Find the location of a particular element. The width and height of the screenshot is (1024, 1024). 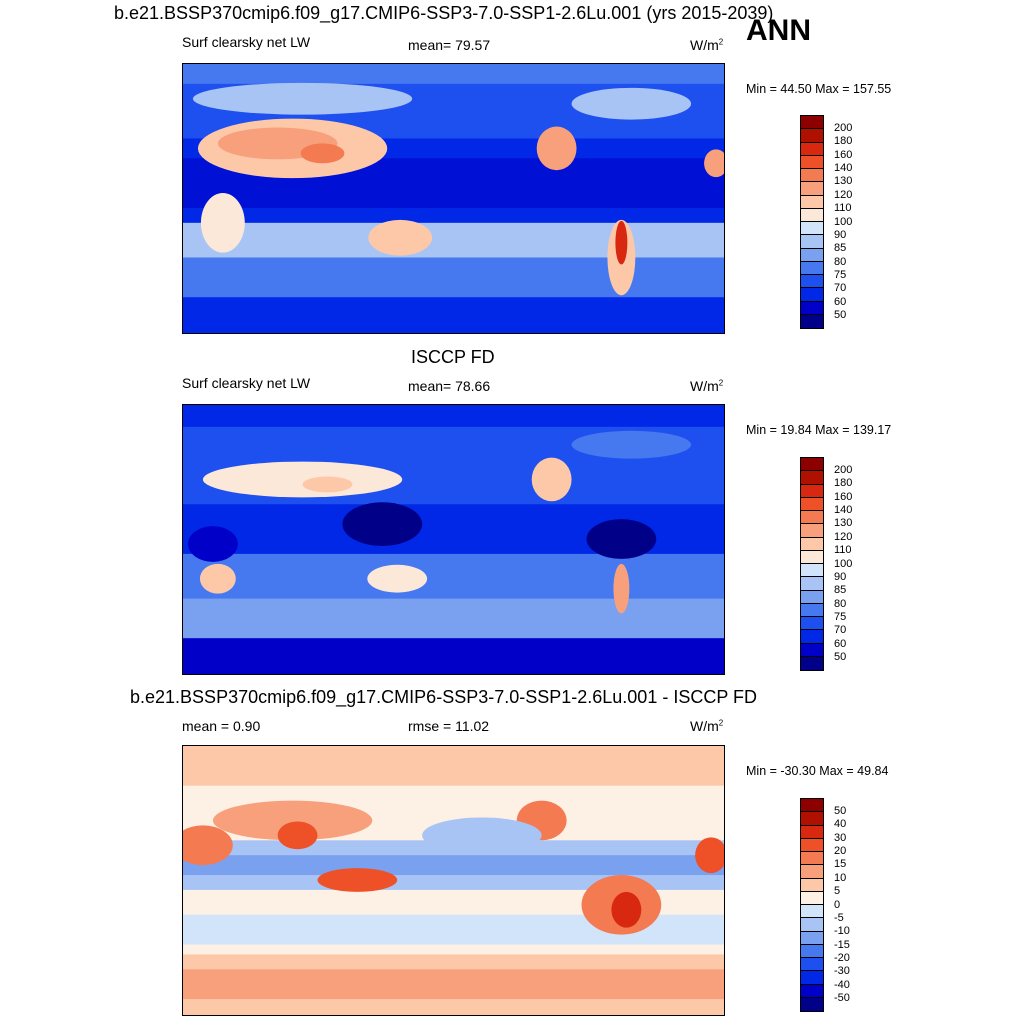

colorbar-tick-label: -20 is located at coordinates (842, 958).